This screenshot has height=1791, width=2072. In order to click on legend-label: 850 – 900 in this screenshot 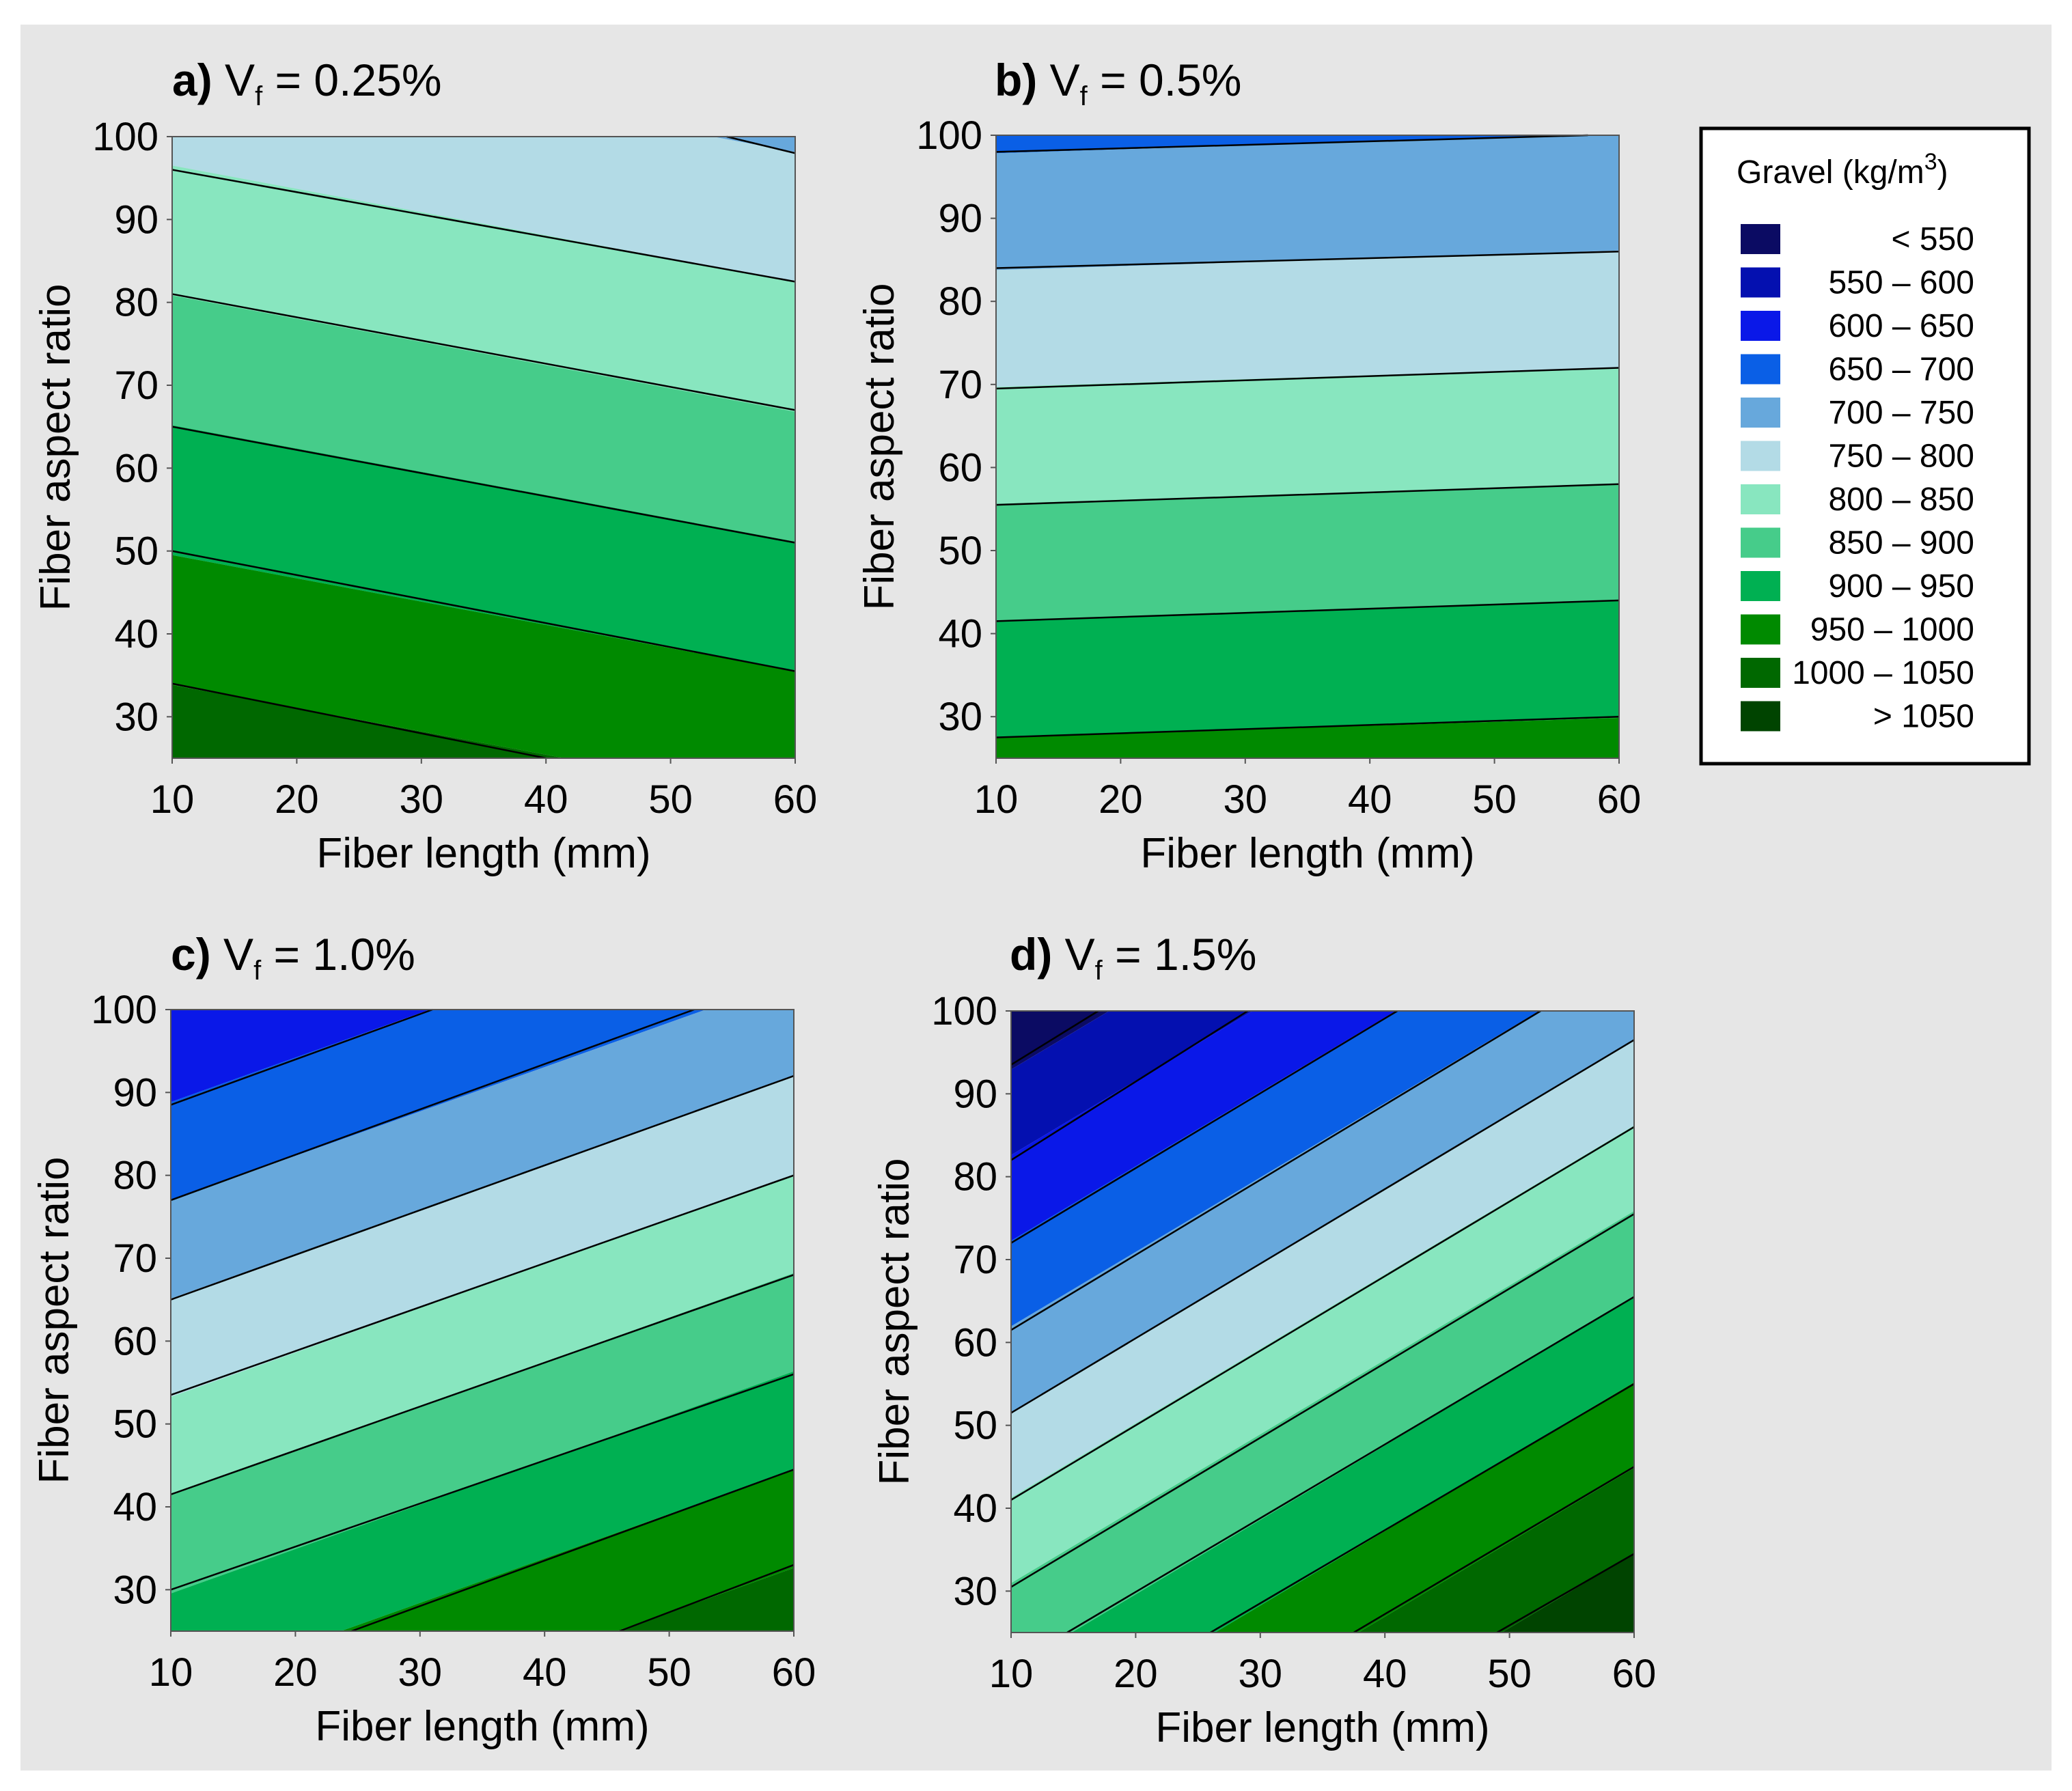, I will do `click(1901, 543)`.